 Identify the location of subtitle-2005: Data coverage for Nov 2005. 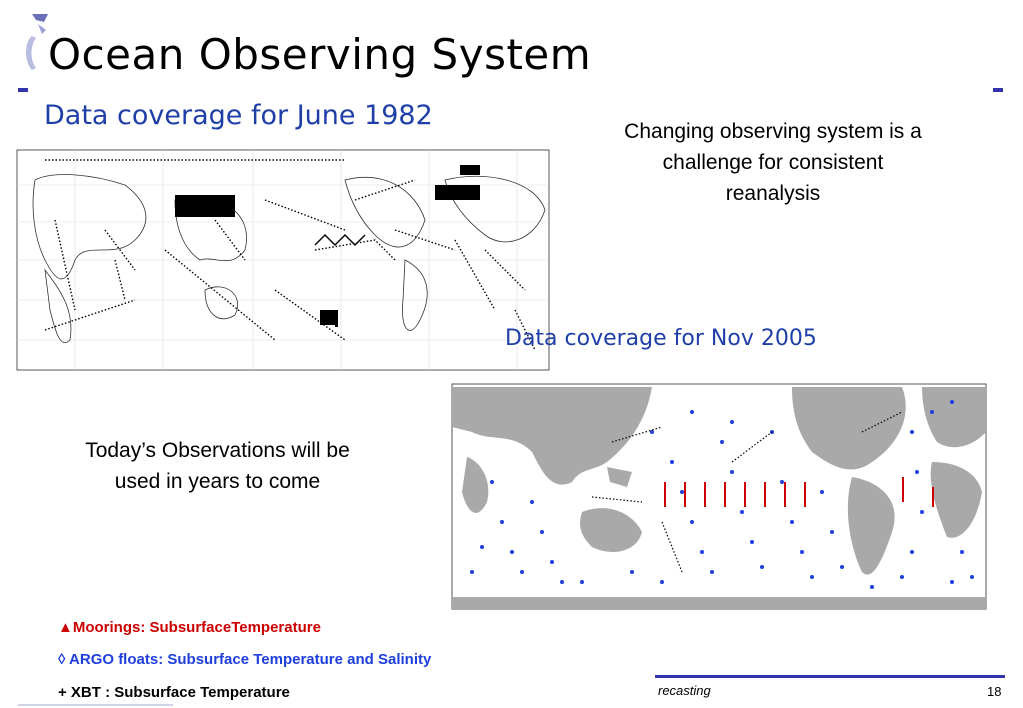
(661, 338).